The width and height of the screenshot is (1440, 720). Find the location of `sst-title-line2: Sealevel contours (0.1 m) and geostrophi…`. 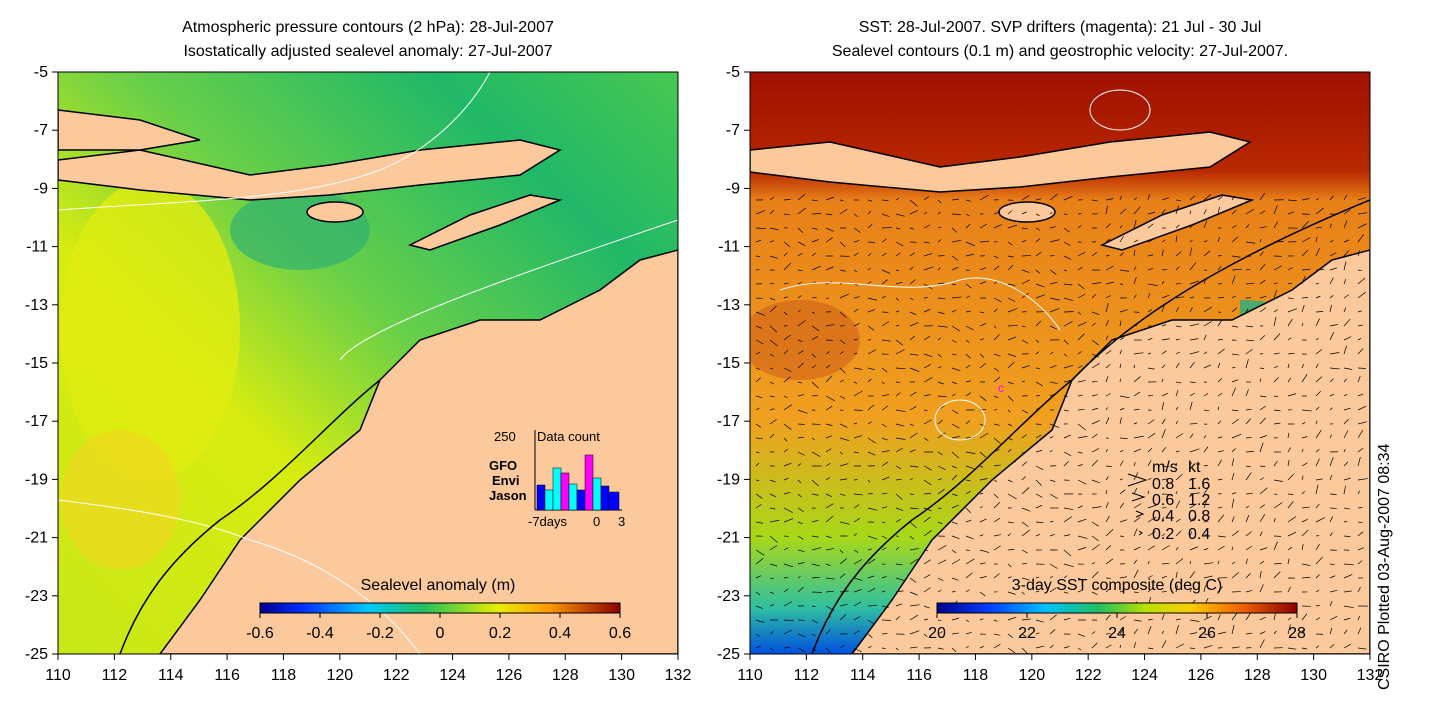

sst-title-line2: Sealevel contours (0.1 m) and geostrophi… is located at coordinates (1060, 51).